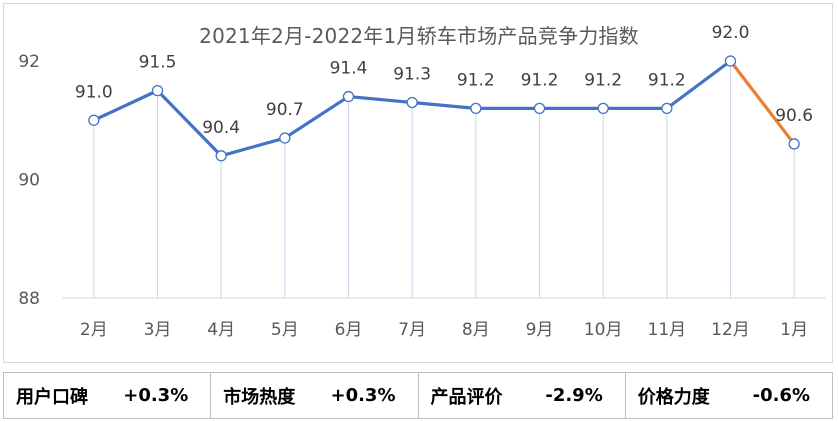 The width and height of the screenshot is (838, 422). I want to click on metric-value: -2.9%, so click(574, 395).